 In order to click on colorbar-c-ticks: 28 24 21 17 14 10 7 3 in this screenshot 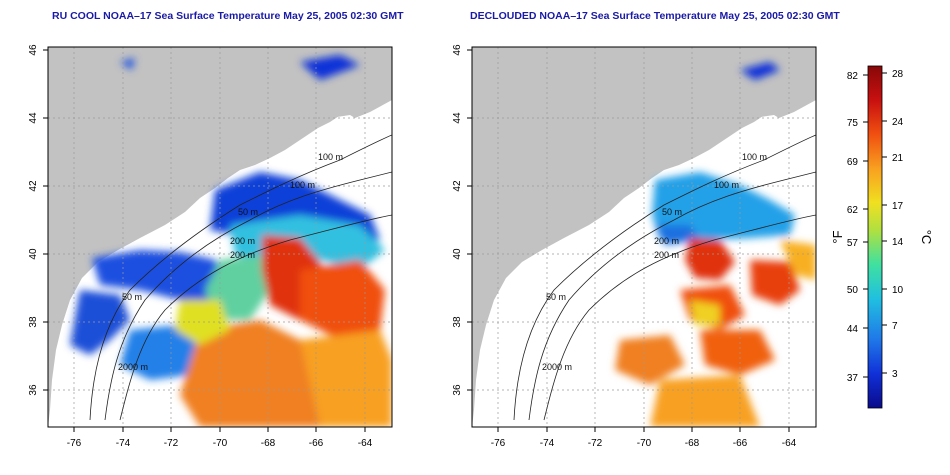, I will do `click(898, 224)`.